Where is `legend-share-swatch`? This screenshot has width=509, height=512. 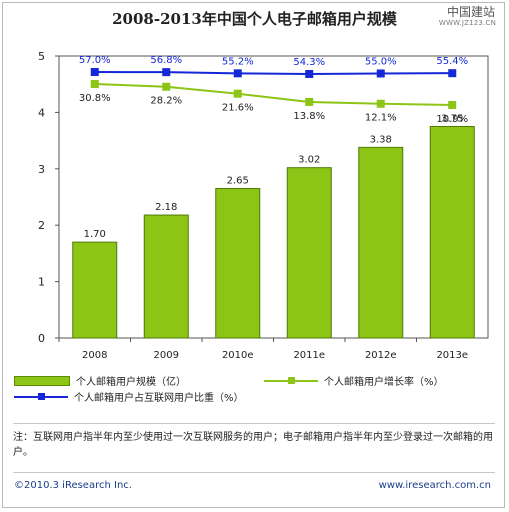
legend-share-swatch is located at coordinates (41, 397).